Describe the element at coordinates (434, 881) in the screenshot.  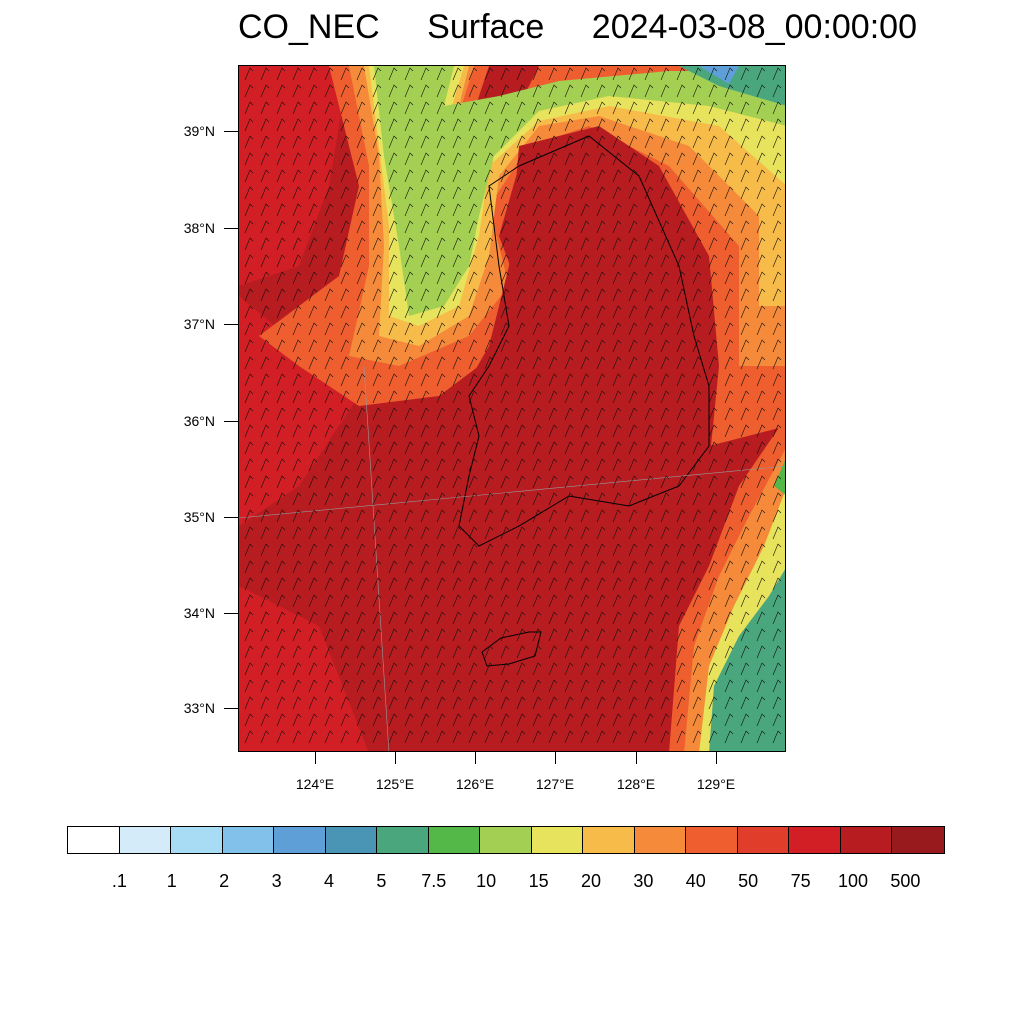
I see `colorbar-label: 7.5` at that location.